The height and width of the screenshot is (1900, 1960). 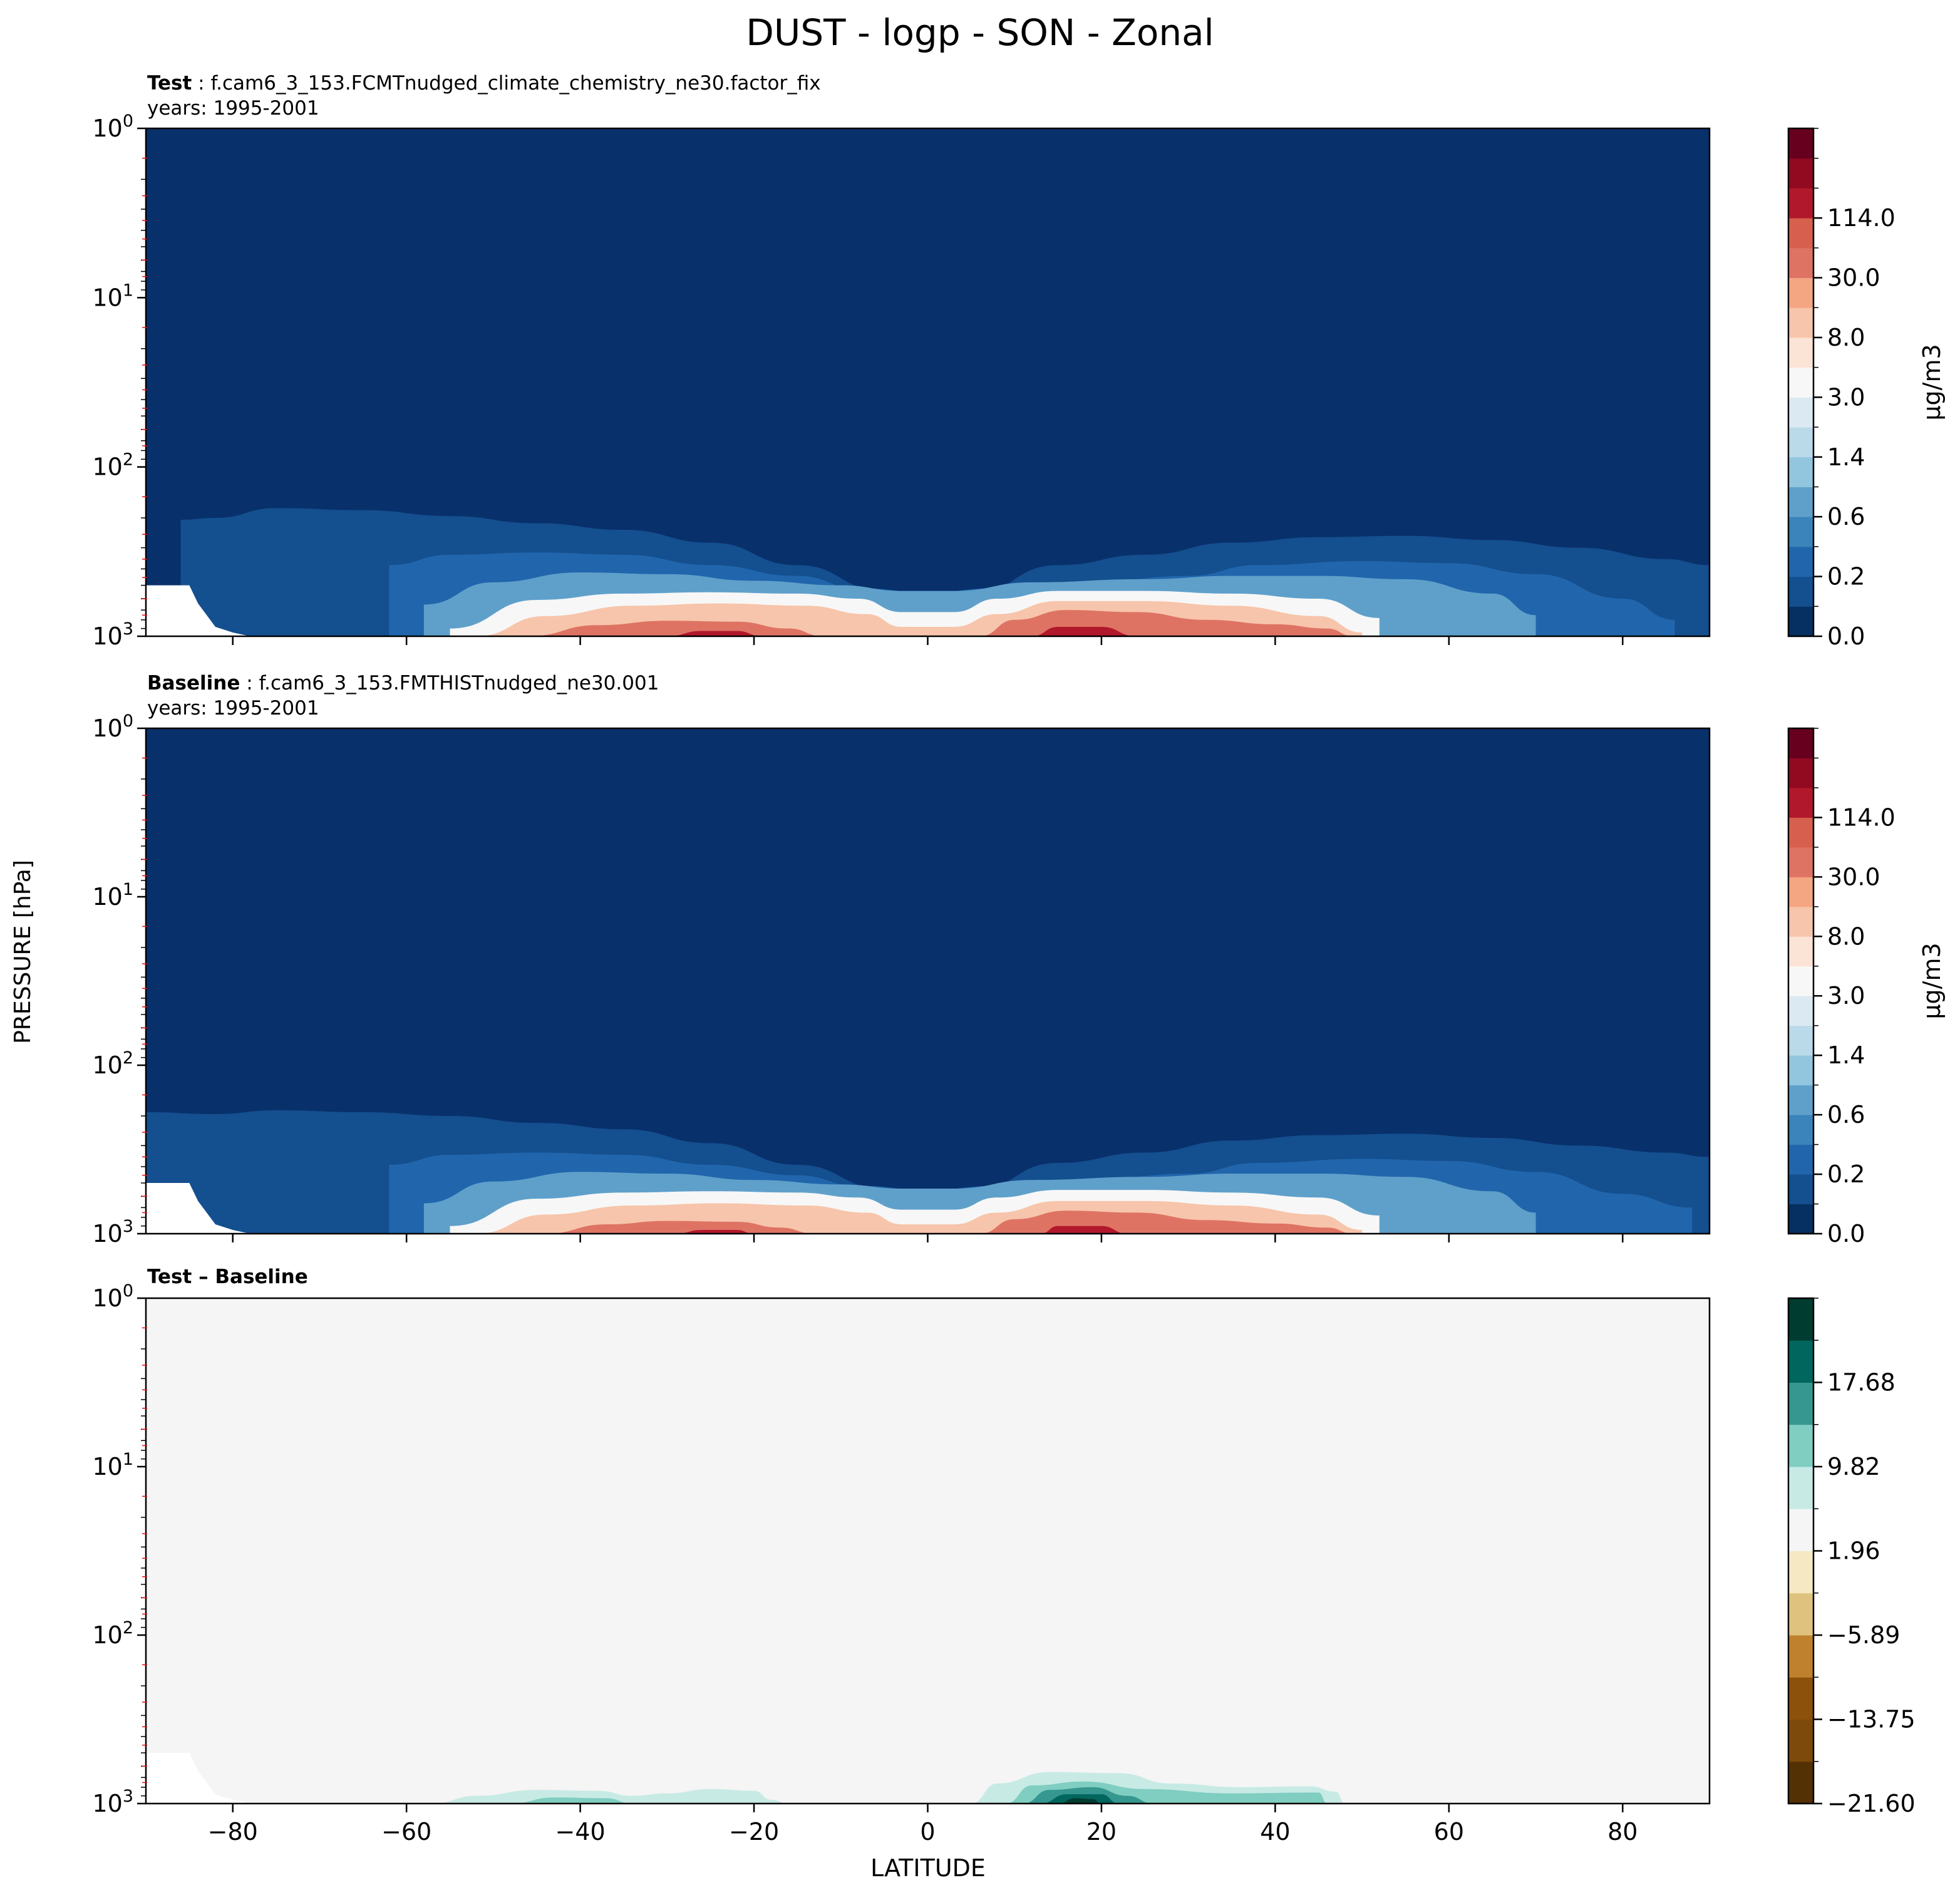 I want to click on panel-label: Test – Baseline, so click(x=227, y=1277).